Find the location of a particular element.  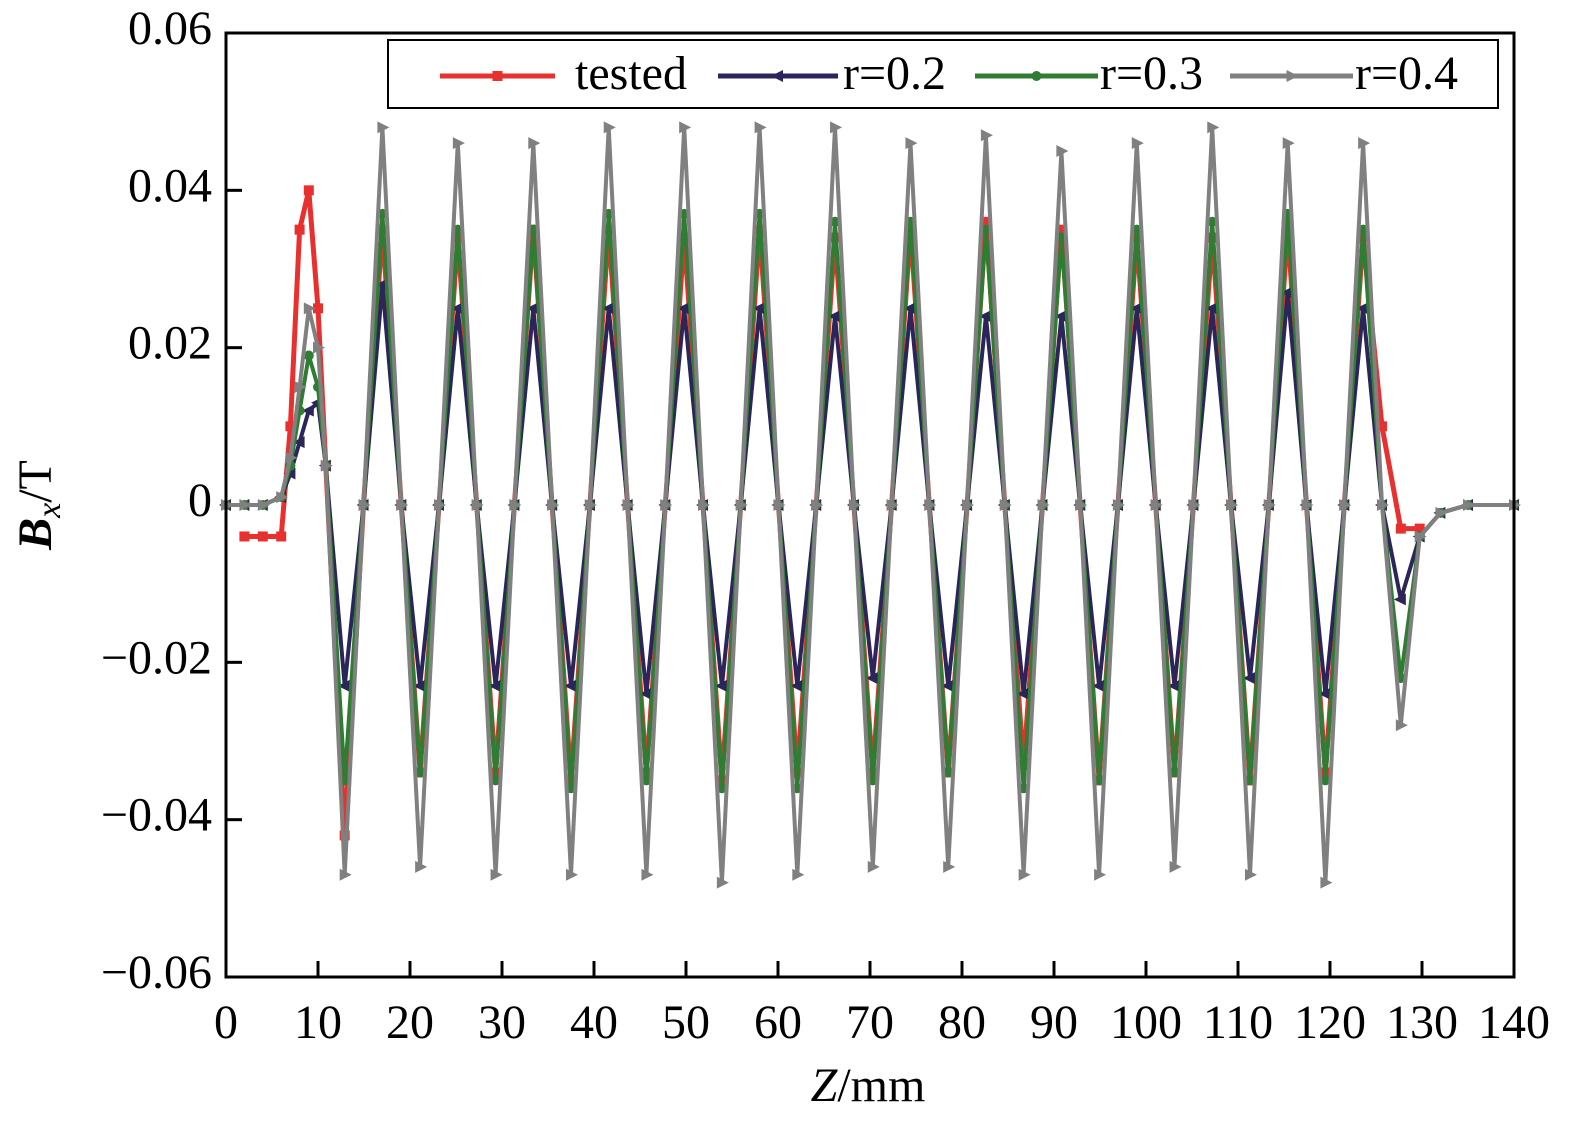

x-tick-label: 20 is located at coordinates (410, 1022).